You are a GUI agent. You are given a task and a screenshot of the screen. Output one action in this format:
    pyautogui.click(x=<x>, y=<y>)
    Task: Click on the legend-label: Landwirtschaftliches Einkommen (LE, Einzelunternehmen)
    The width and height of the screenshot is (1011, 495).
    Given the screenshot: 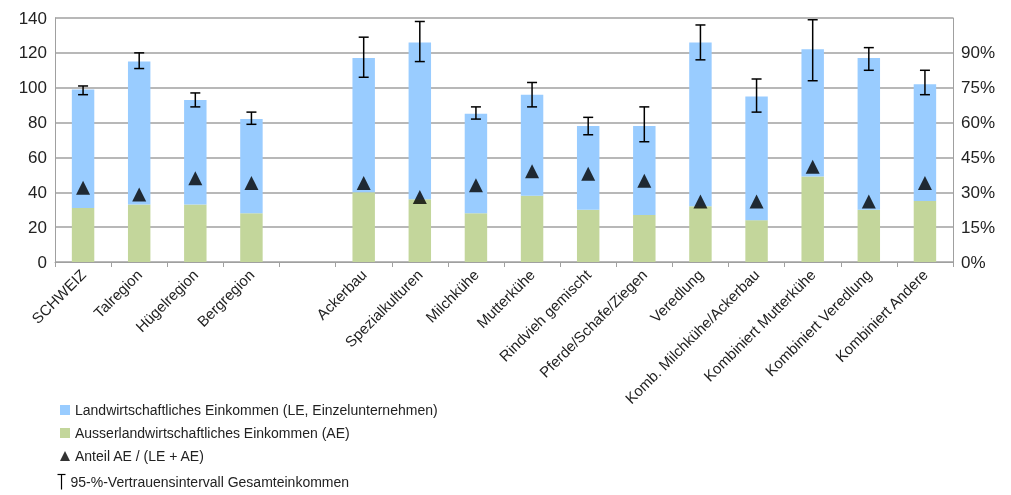 What is the action you would take?
    pyautogui.click(x=256, y=410)
    